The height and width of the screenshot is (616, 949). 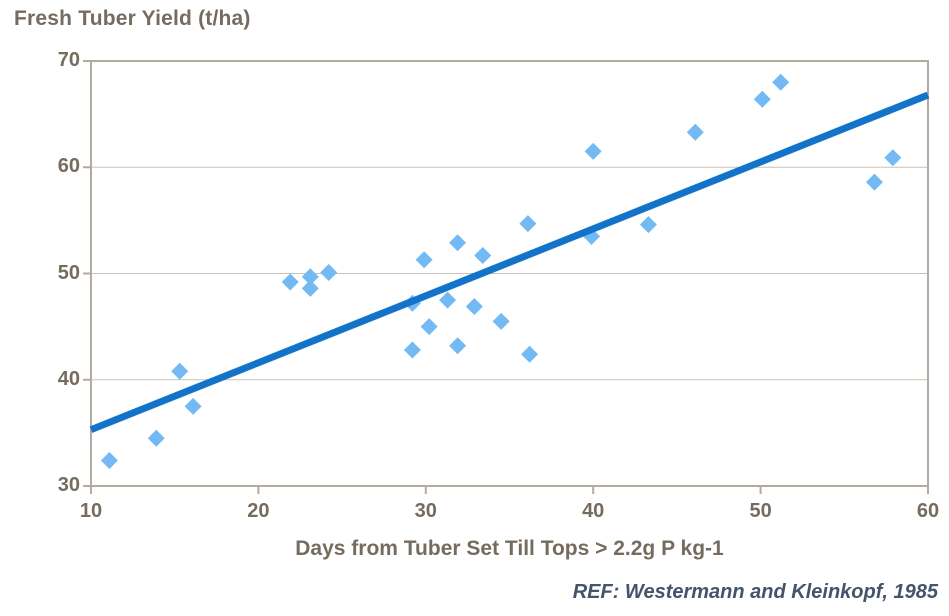 I want to click on y-tick-label-70: 70, so click(x=68, y=60).